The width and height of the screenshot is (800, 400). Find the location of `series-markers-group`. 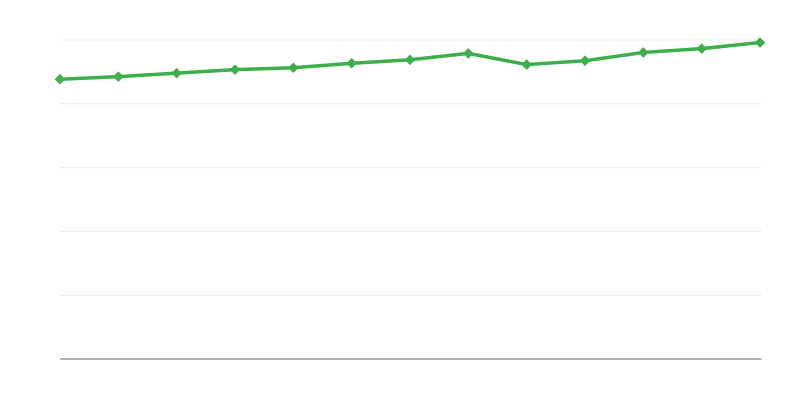

series-markers-group is located at coordinates (410, 61).